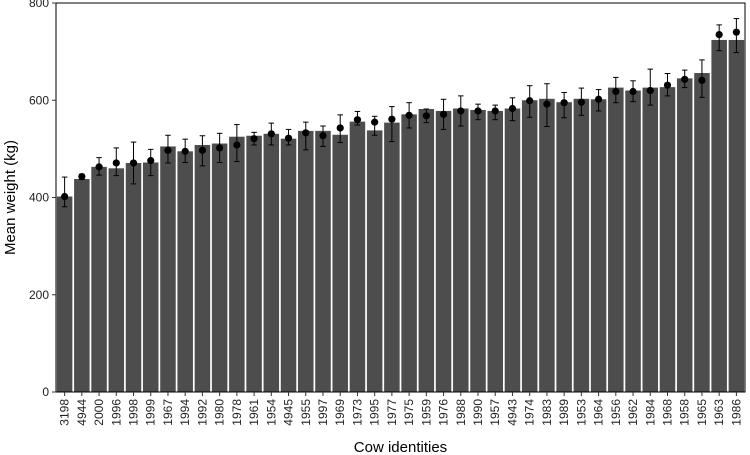 The width and height of the screenshot is (750, 455). What do you see at coordinates (667, 239) in the screenshot?
I see `bar-1968` at bounding box center [667, 239].